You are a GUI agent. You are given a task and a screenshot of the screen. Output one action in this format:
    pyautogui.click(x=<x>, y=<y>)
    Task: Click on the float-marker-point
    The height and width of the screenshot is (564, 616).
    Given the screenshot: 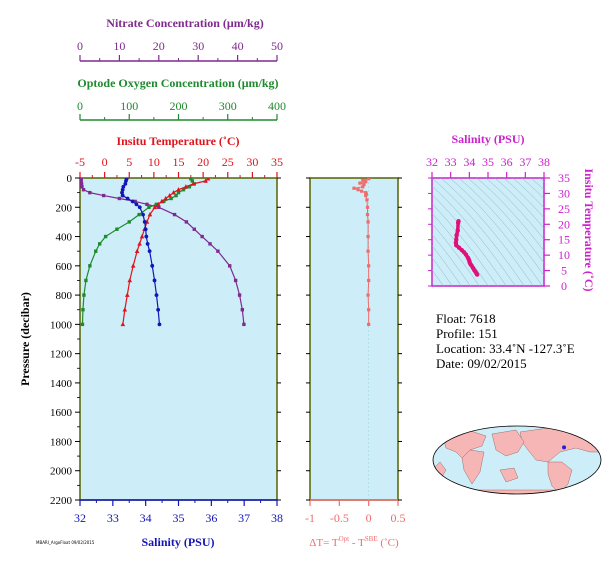 What is the action you would take?
    pyautogui.click(x=564, y=447)
    